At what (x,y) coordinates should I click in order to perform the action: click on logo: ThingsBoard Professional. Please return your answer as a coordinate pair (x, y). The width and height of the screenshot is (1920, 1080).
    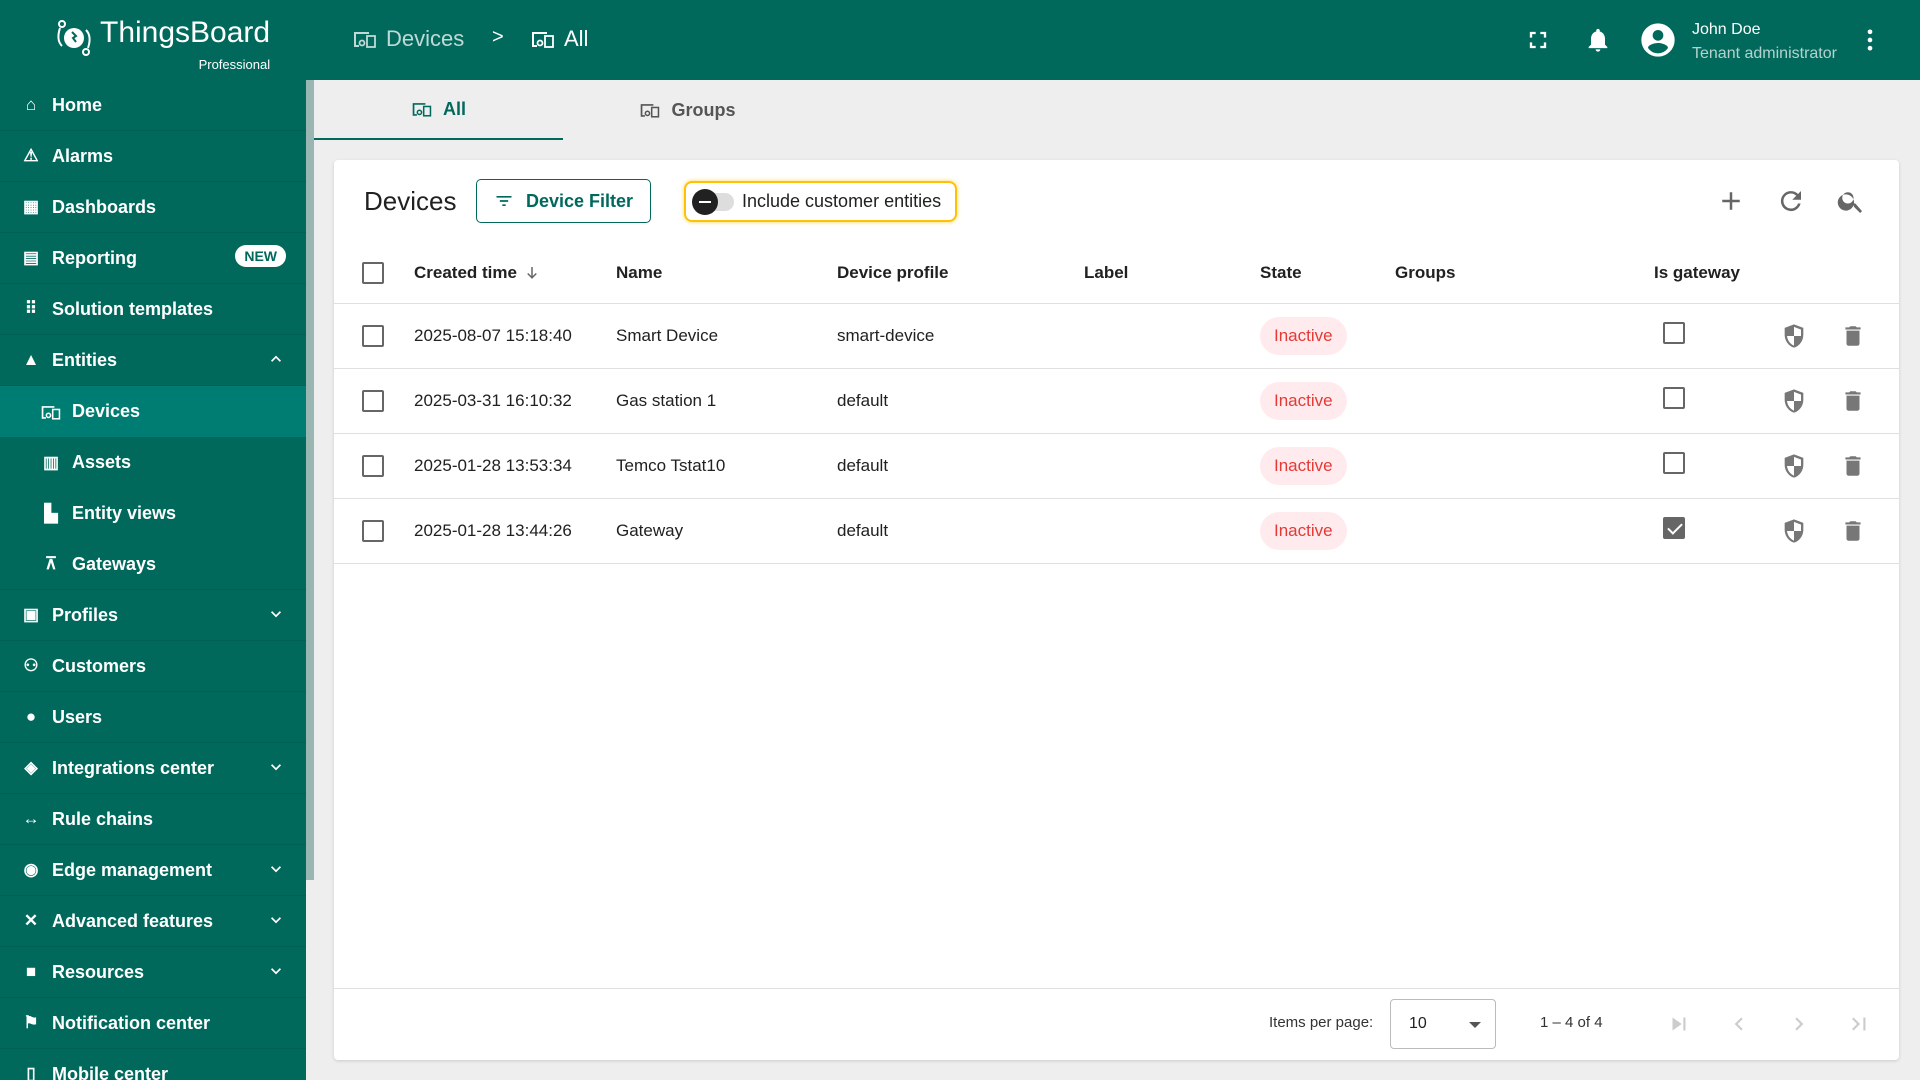
    Looking at the image, I should click on (161, 44).